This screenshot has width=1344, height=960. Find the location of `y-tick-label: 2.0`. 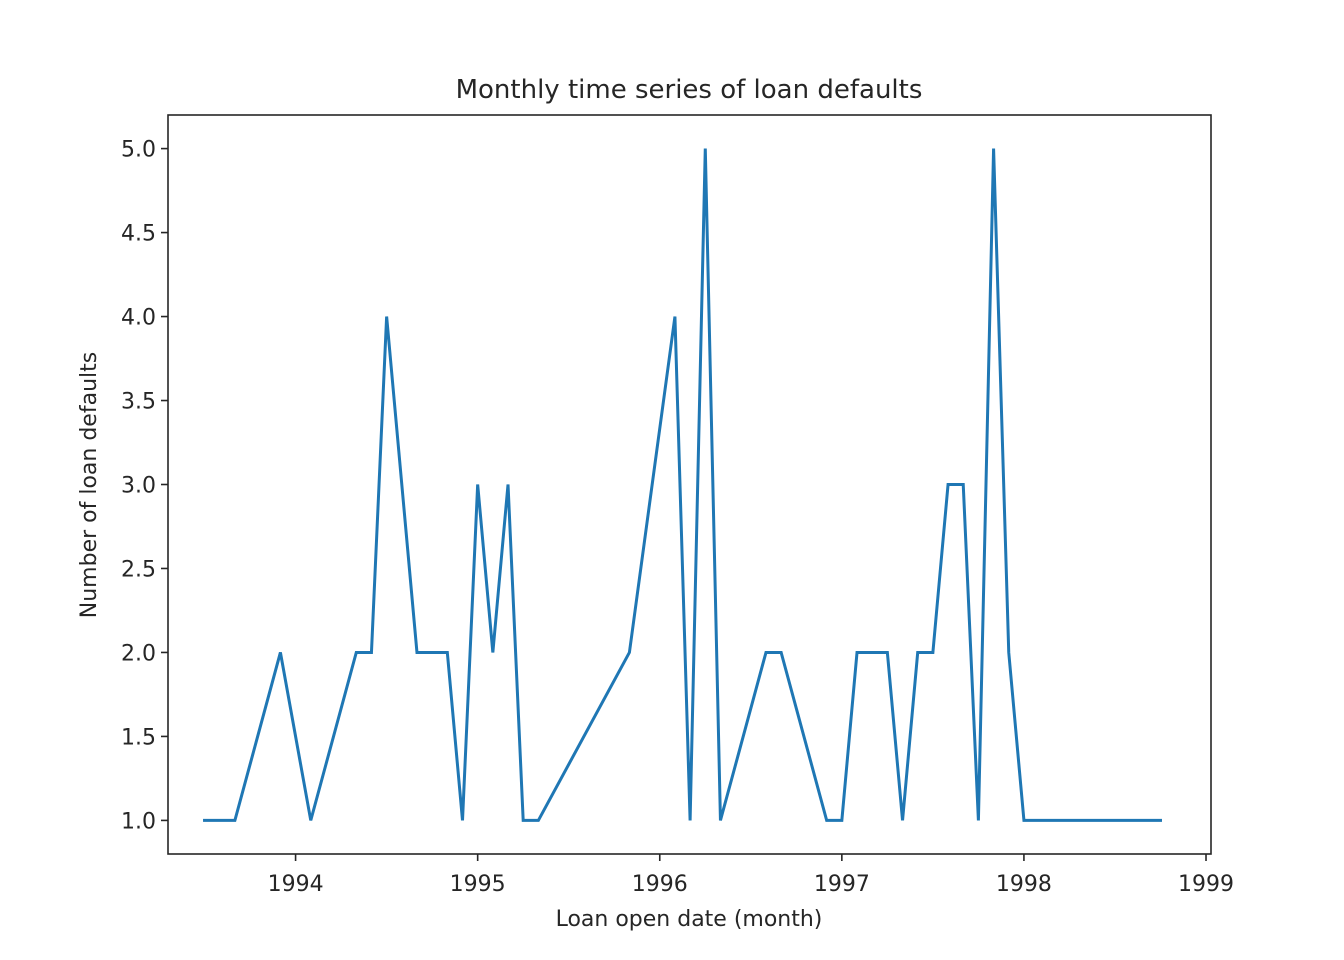

y-tick-label: 2.0 is located at coordinates (138, 653).